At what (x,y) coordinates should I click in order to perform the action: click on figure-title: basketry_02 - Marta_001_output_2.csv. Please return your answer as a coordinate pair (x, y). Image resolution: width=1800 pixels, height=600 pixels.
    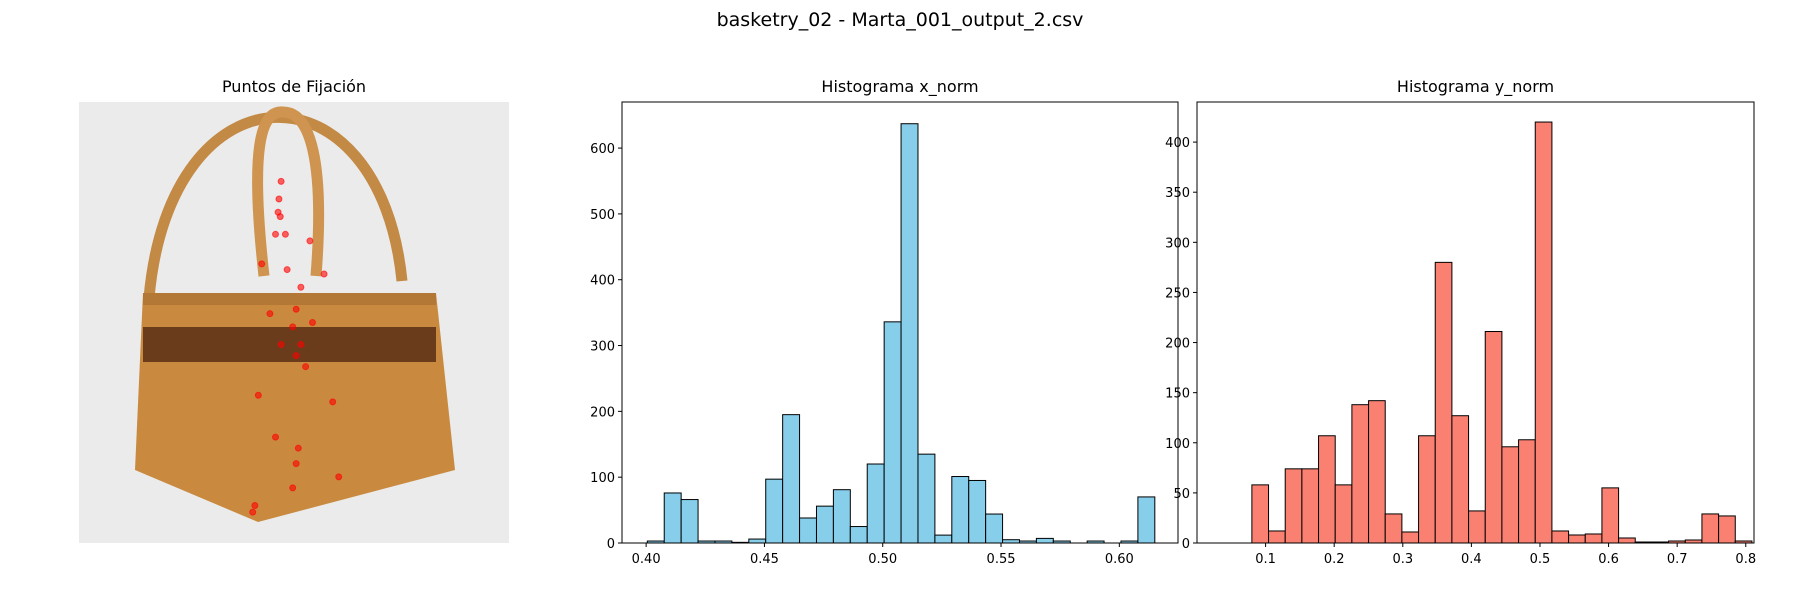
    Looking at the image, I should click on (900, 20).